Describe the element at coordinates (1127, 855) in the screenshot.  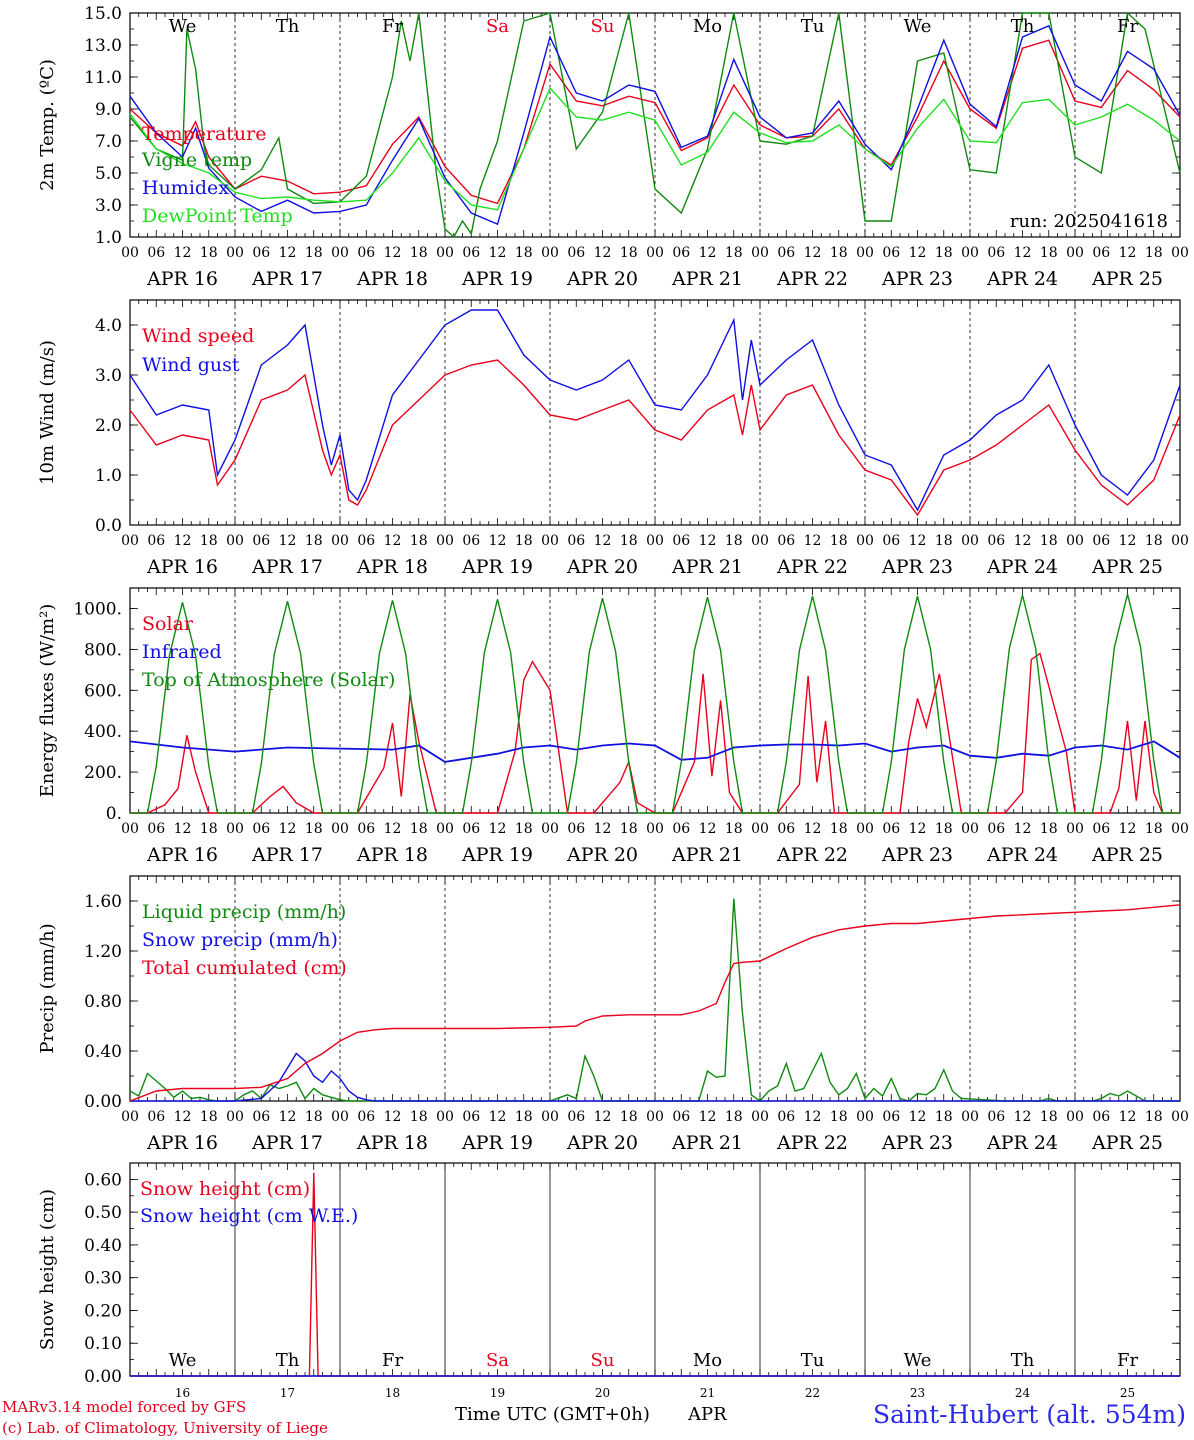
I see `date-label: APR 25` at that location.